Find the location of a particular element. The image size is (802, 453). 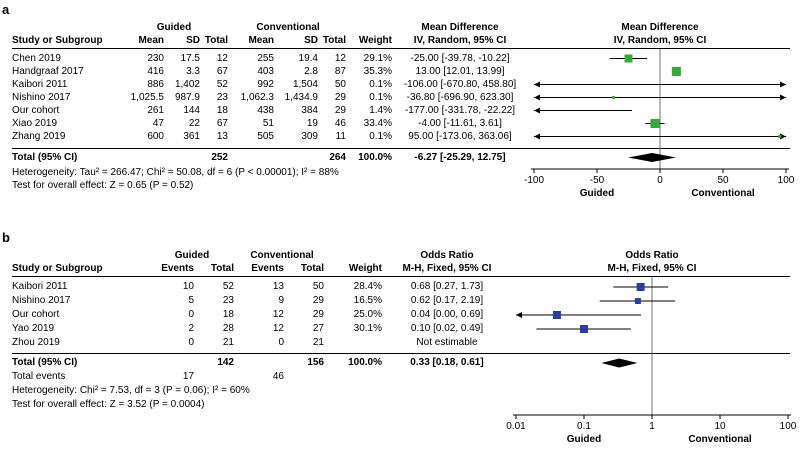

axis-label-left: Guided is located at coordinates (584, 439).